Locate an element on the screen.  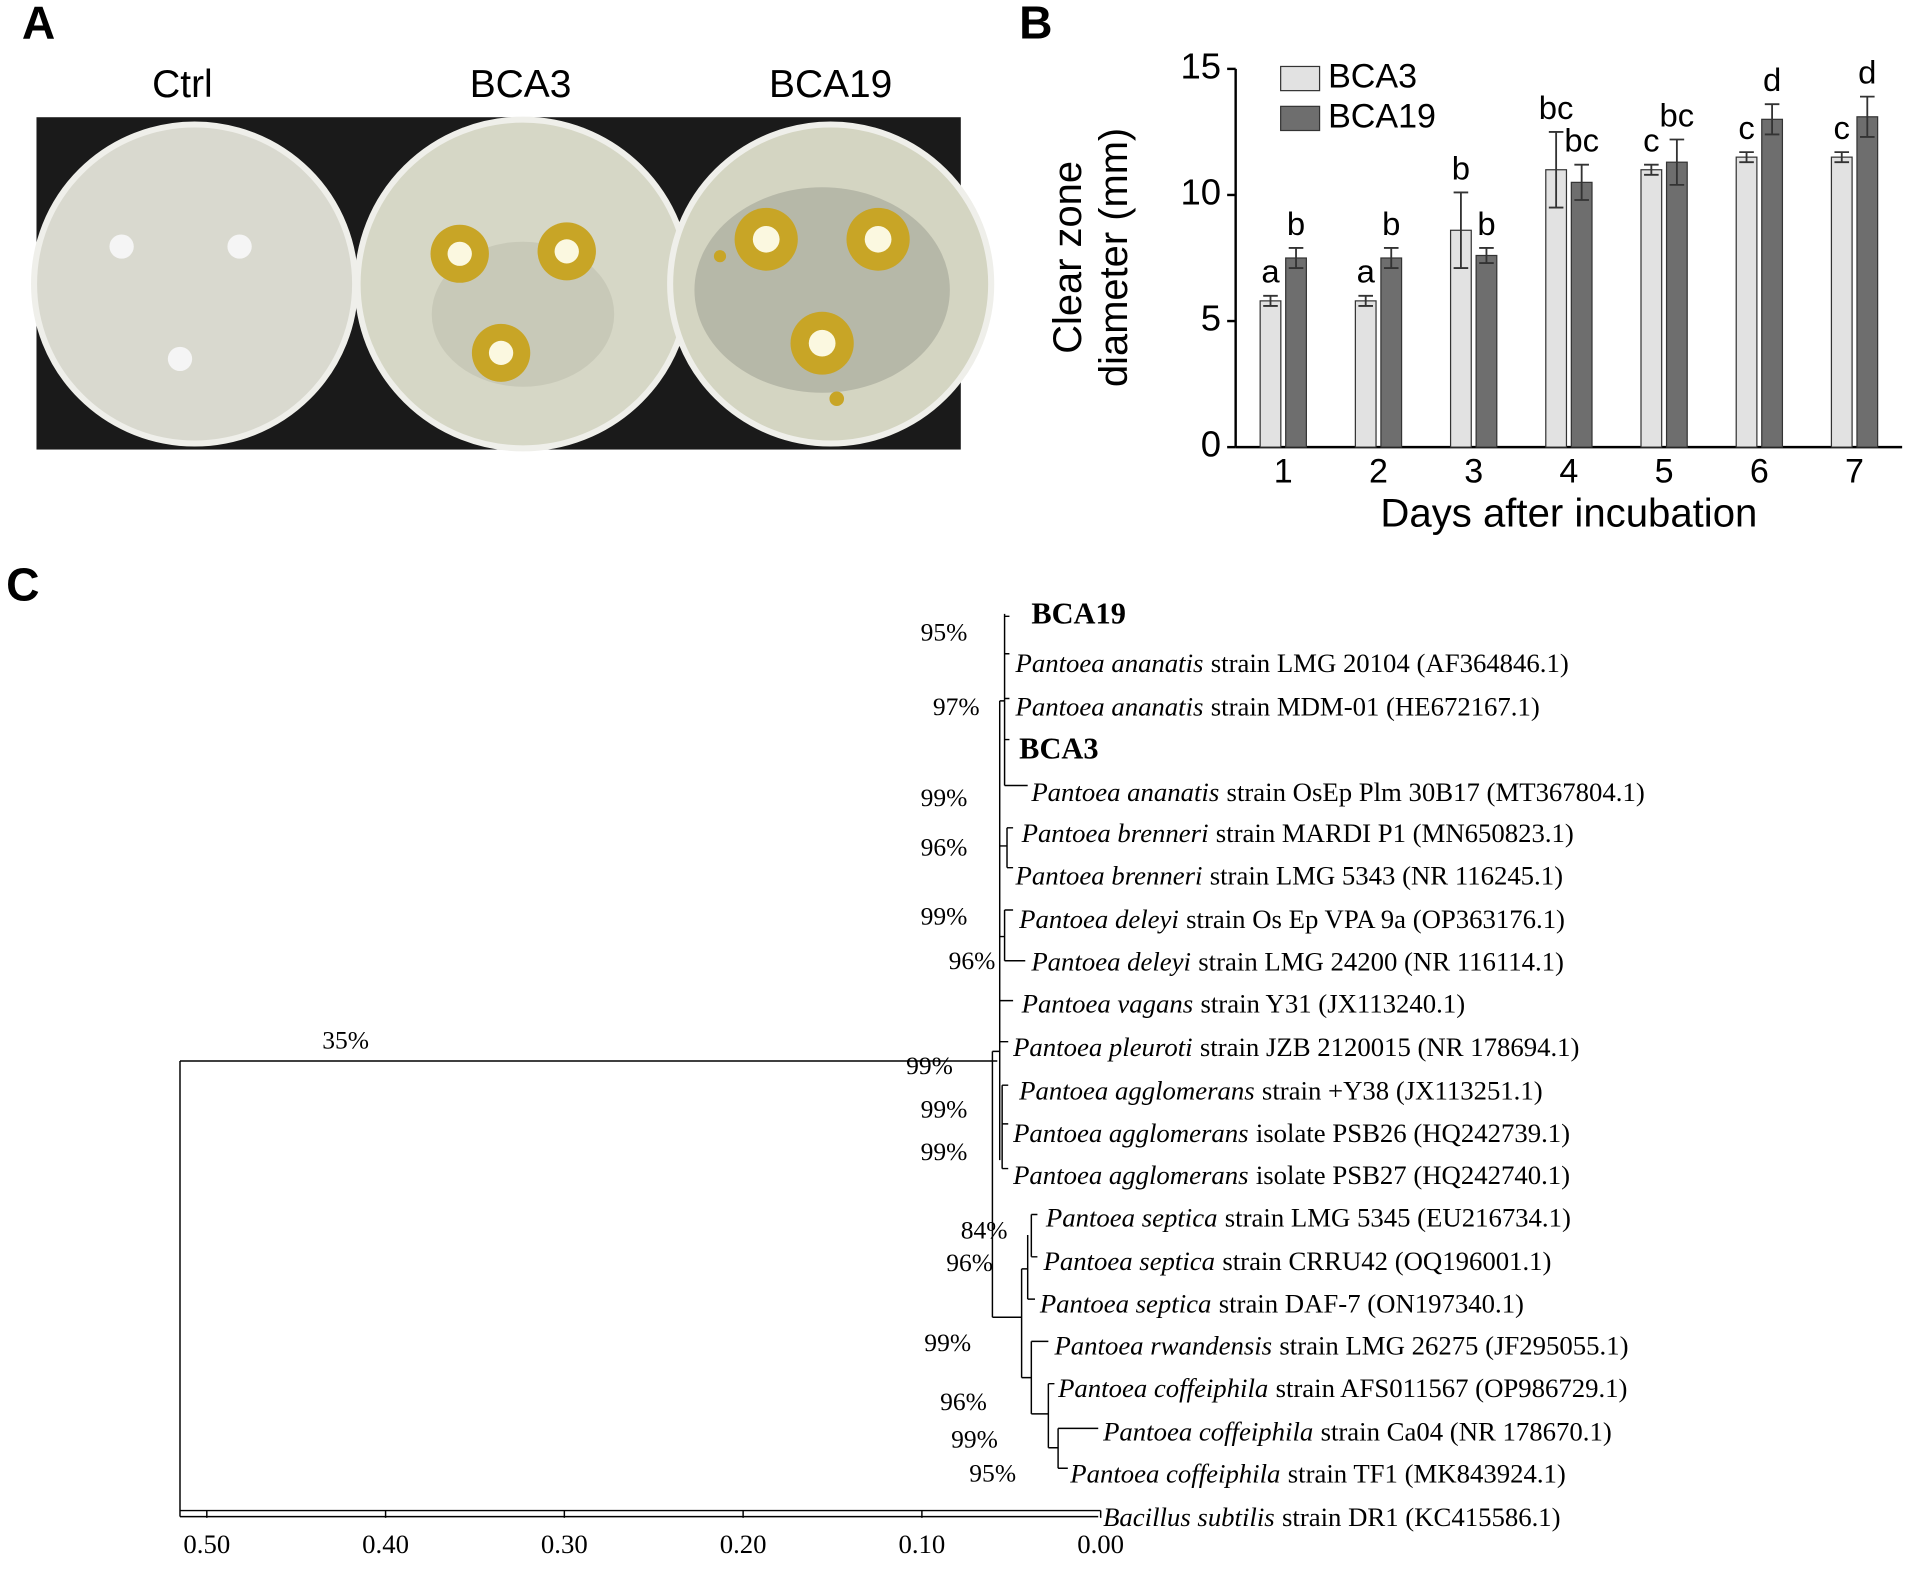
leaf-detail: strain Y31 (JX113240.1) is located at coordinates (1332, 1004).